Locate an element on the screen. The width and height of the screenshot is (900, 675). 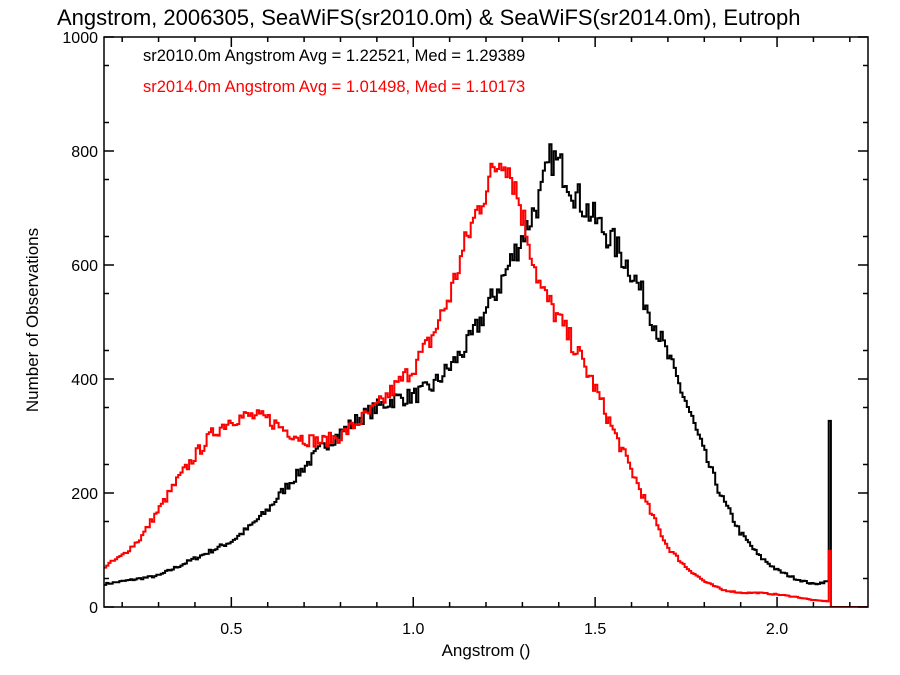
y-axis-label: Number of Observations is located at coordinates (32, 320).